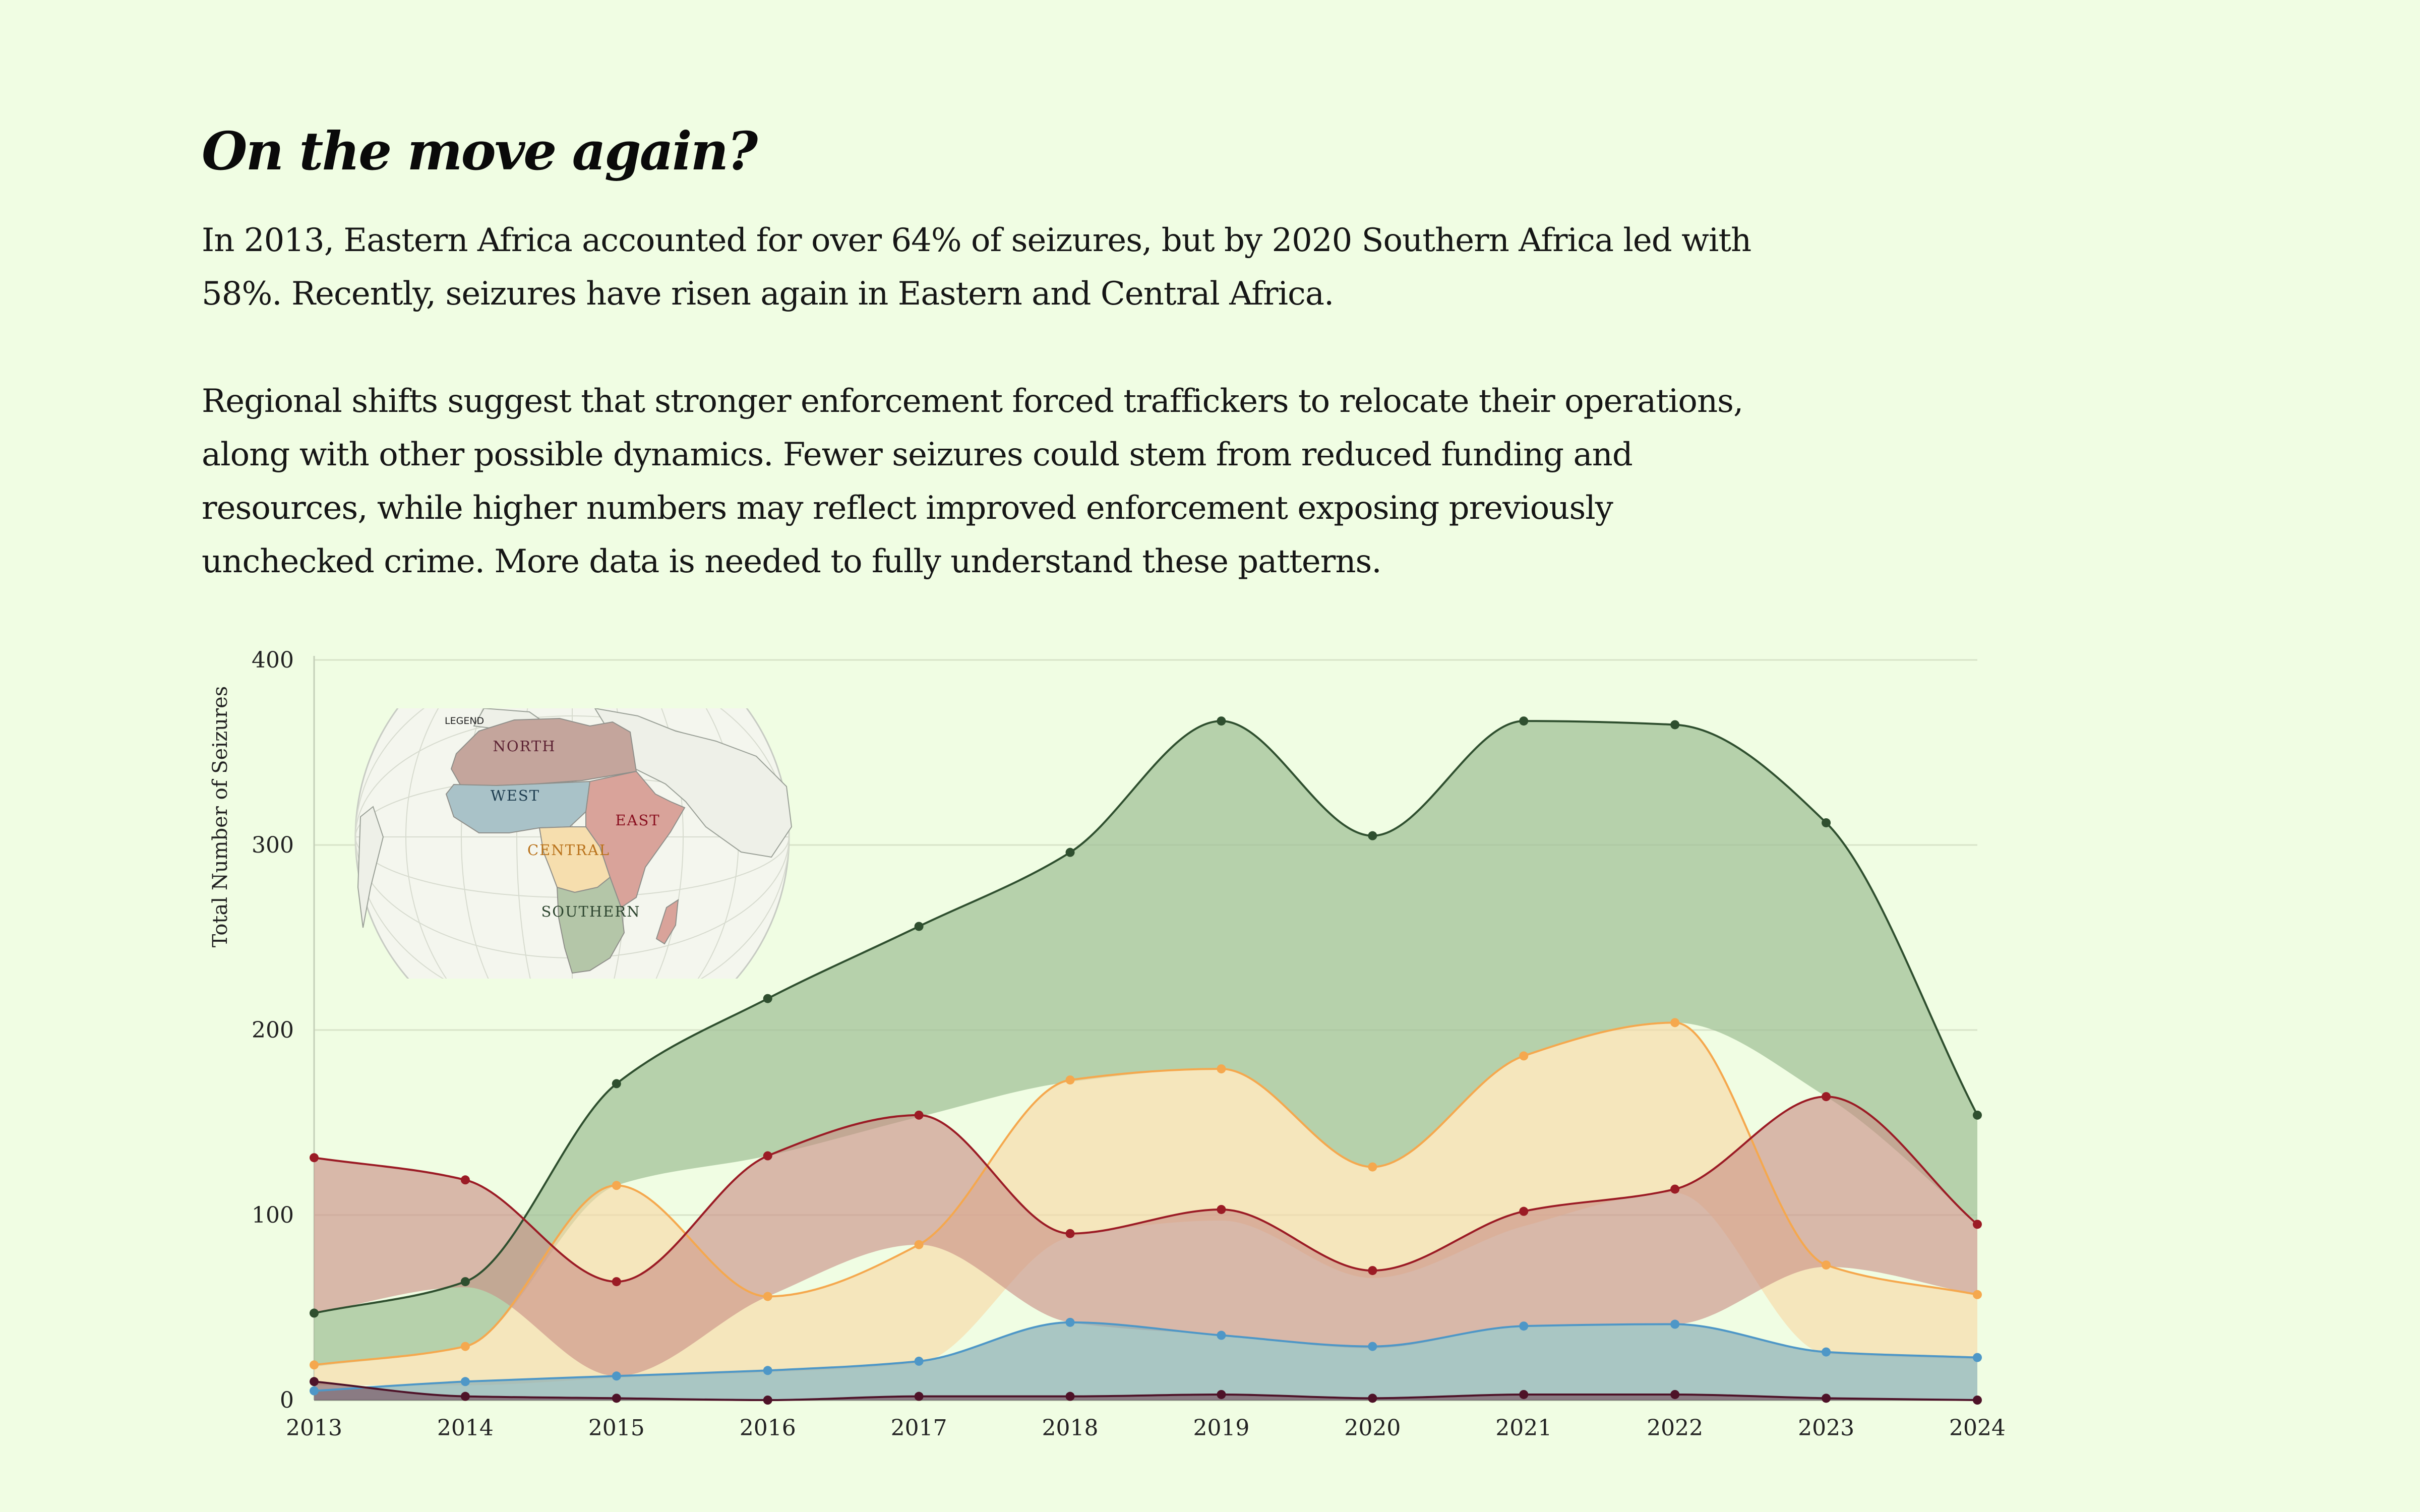  What do you see at coordinates (1826, 1398) in the screenshot?
I see `point-north-2023` at bounding box center [1826, 1398].